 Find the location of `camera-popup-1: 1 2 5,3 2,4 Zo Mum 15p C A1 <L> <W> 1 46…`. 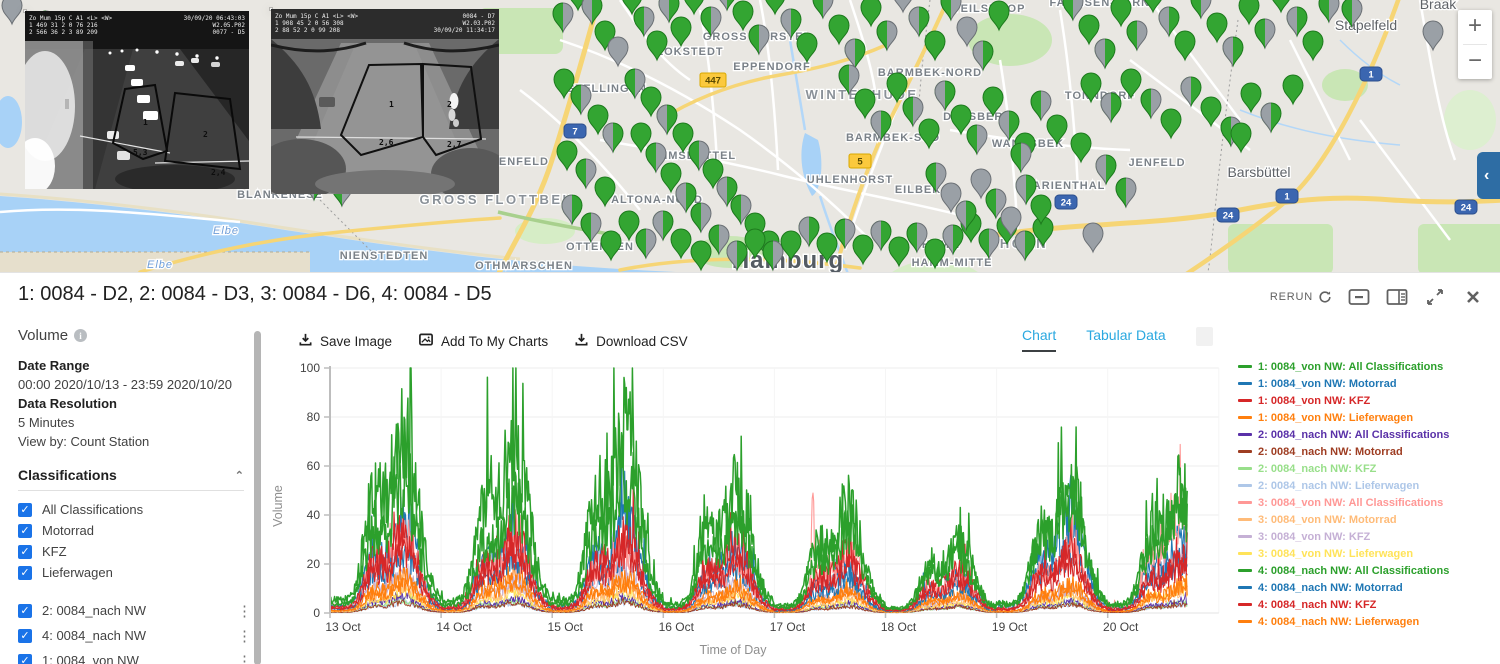

camera-popup-1: 1 2 5,3 2,4 Zo Mum 15p C A1 <L> <W> 1 46… is located at coordinates (136, 99).